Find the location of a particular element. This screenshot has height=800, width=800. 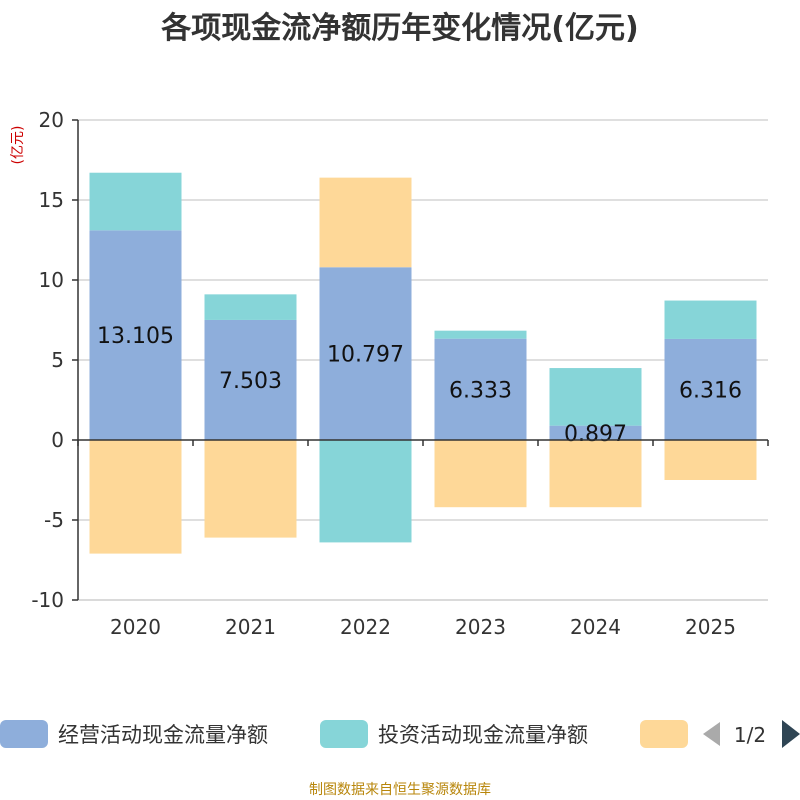

bar-series0-2020 is located at coordinates (135, 335).